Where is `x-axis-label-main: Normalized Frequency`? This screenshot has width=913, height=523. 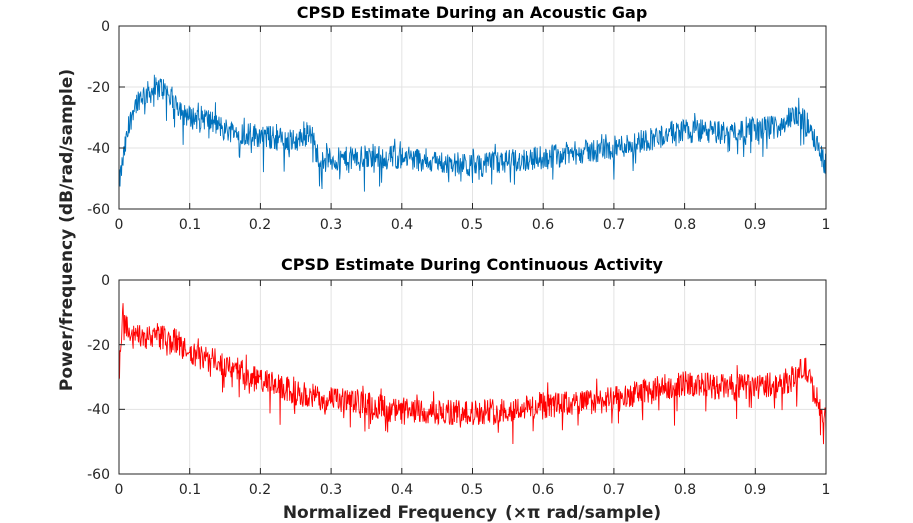 x-axis-label-main: Normalized Frequency is located at coordinates (390, 513).